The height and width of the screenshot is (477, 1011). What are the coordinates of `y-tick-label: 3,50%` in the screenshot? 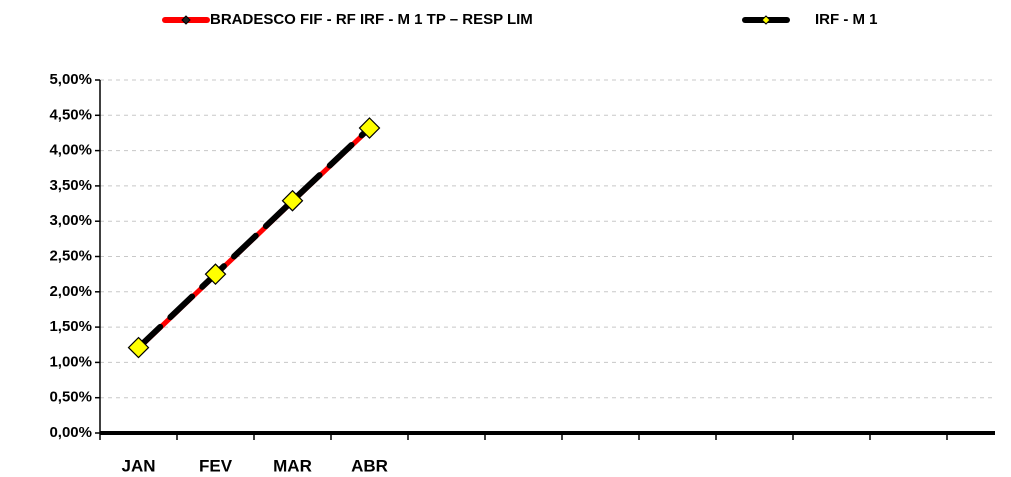 It's located at (70, 185).